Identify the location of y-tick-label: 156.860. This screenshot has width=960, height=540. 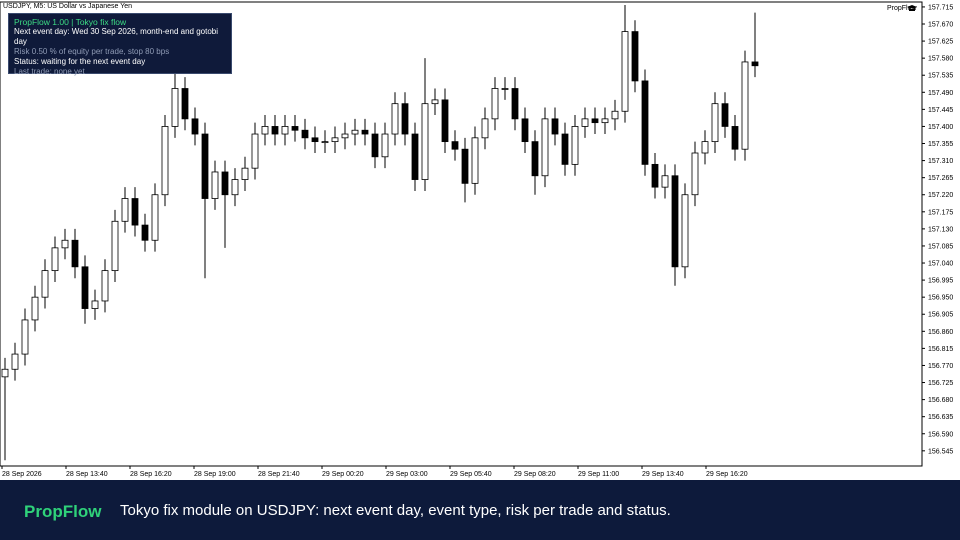
(940, 332).